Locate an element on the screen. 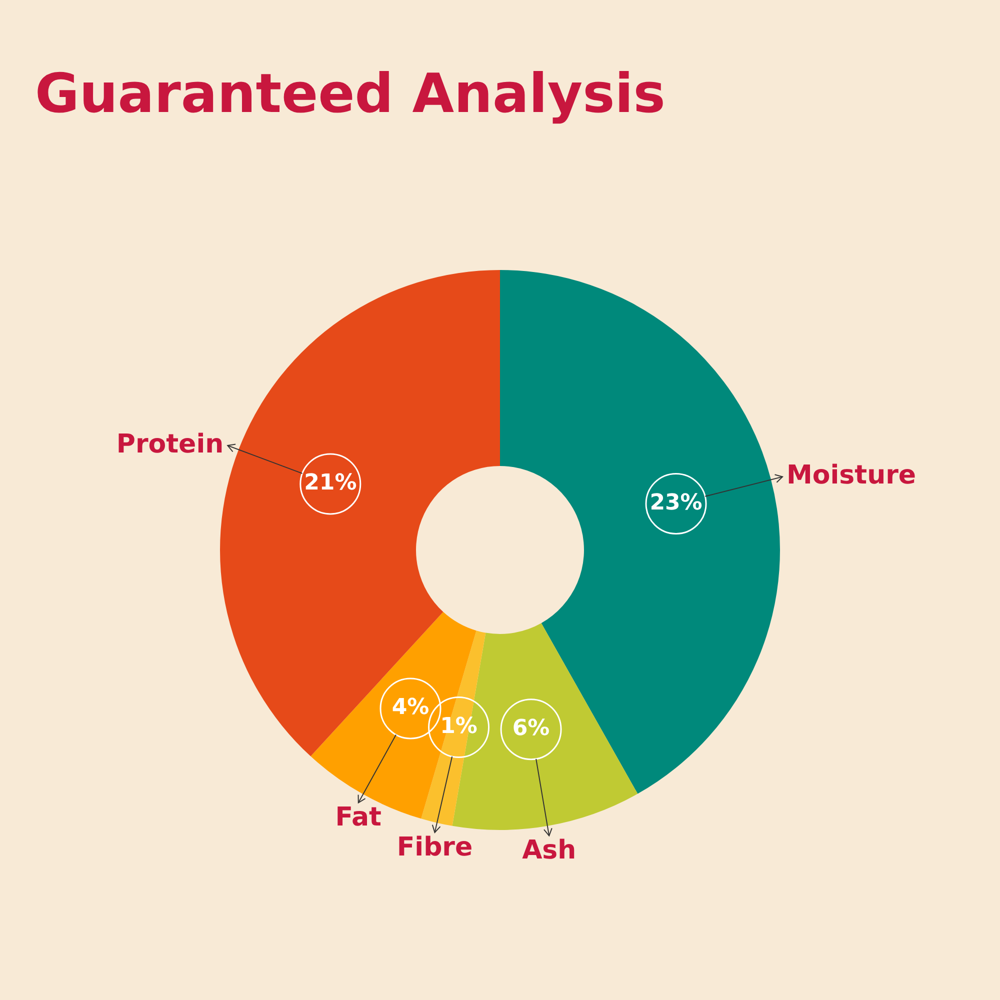 This screenshot has width=1000, height=1000. data-label: 4% is located at coordinates (411, 707).